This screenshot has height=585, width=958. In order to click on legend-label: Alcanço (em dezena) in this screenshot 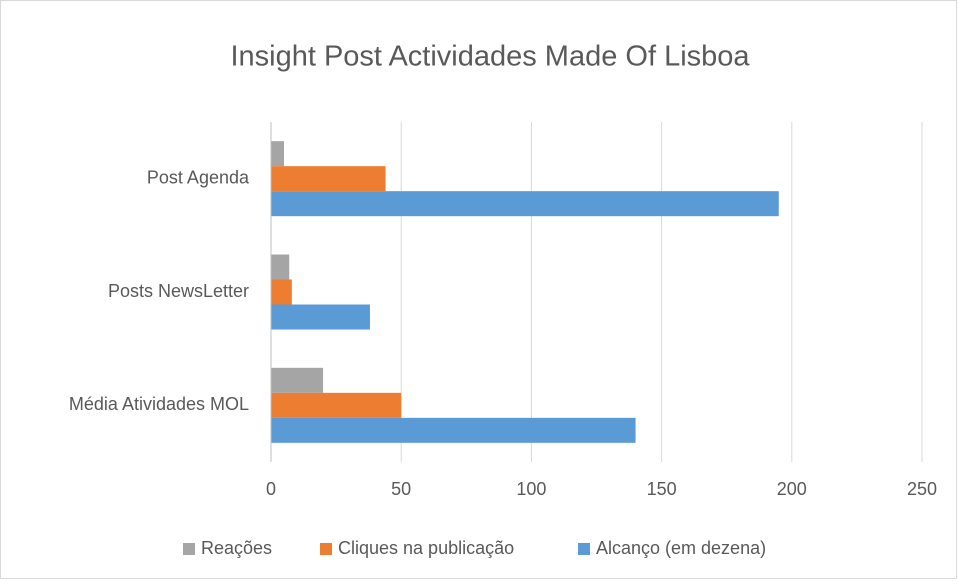, I will do `click(681, 548)`.